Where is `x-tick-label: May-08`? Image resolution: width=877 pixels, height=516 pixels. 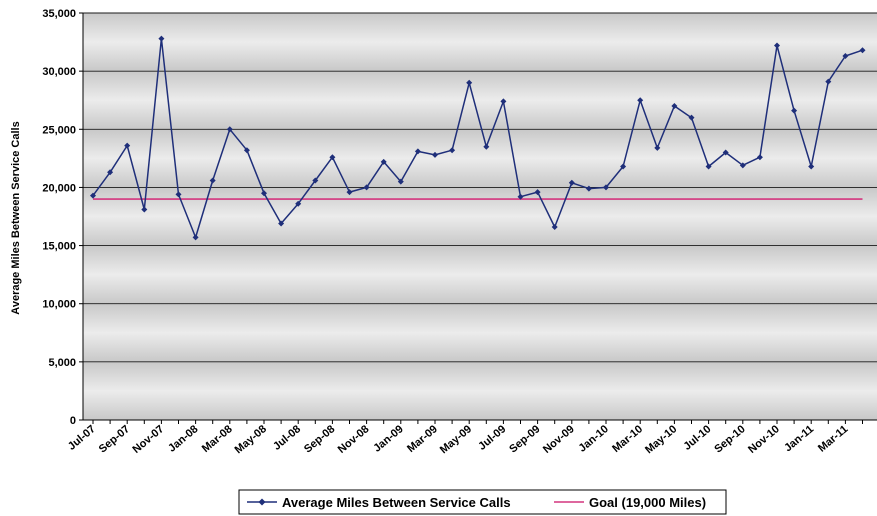 x-tick-label: May-08 is located at coordinates (251, 439).